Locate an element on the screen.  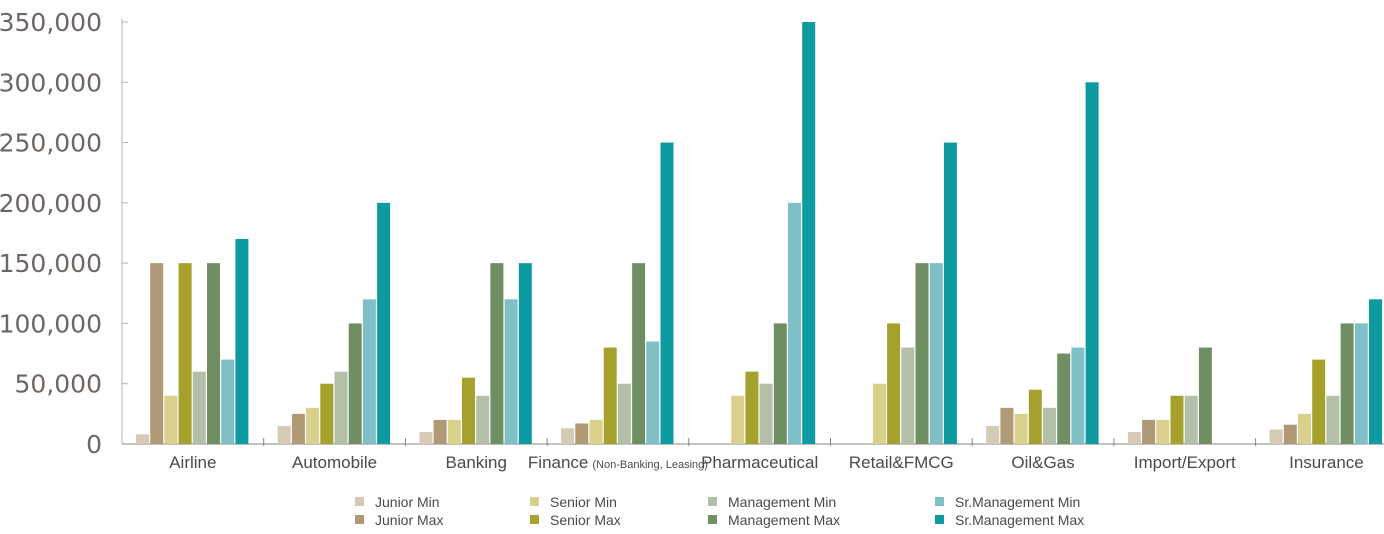
legend-label: Junior Min is located at coordinates (407, 502).